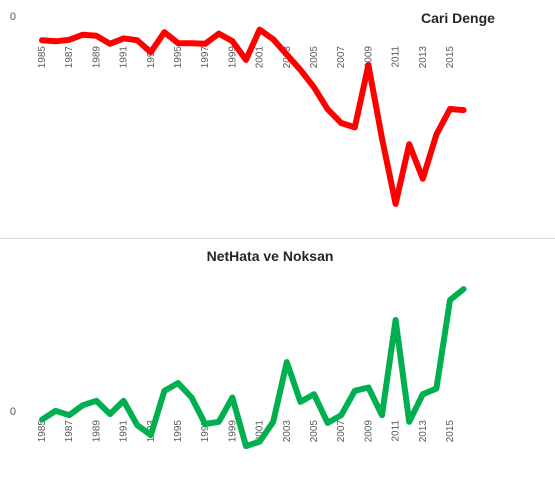 This screenshot has height=480, width=555. Describe the element at coordinates (151, 57) in the screenshot. I see `x-tick-label: 1993` at that location.